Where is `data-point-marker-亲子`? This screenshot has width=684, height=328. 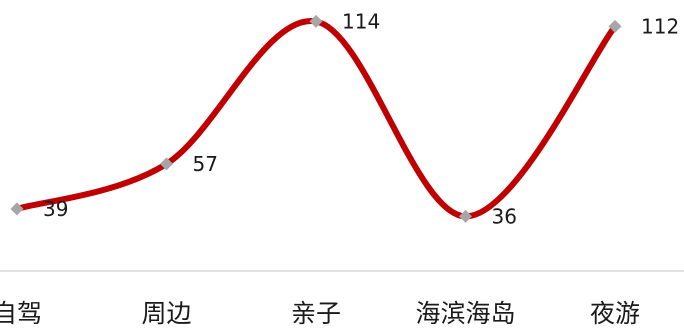 data-point-marker-亲子 is located at coordinates (316, 21).